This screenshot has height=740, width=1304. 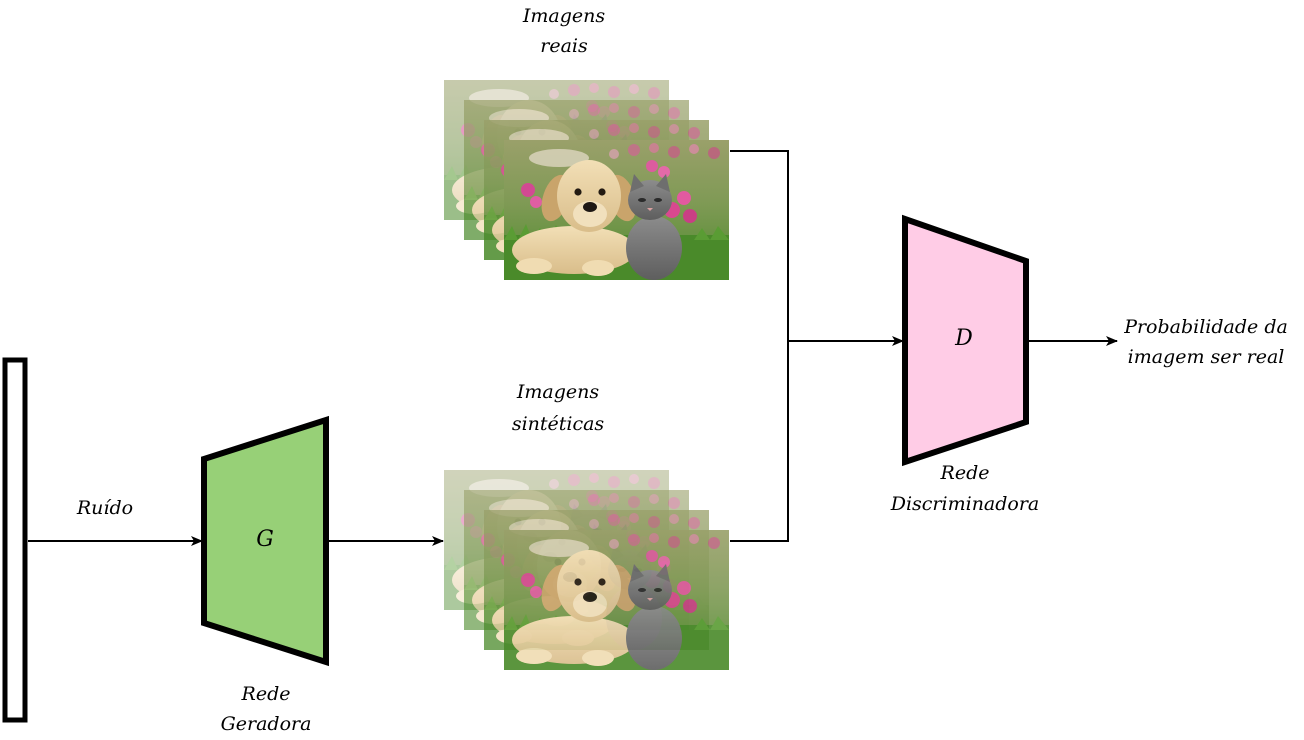 What do you see at coordinates (759, 245) in the screenshot?
I see `real-images-connector` at bounding box center [759, 245].